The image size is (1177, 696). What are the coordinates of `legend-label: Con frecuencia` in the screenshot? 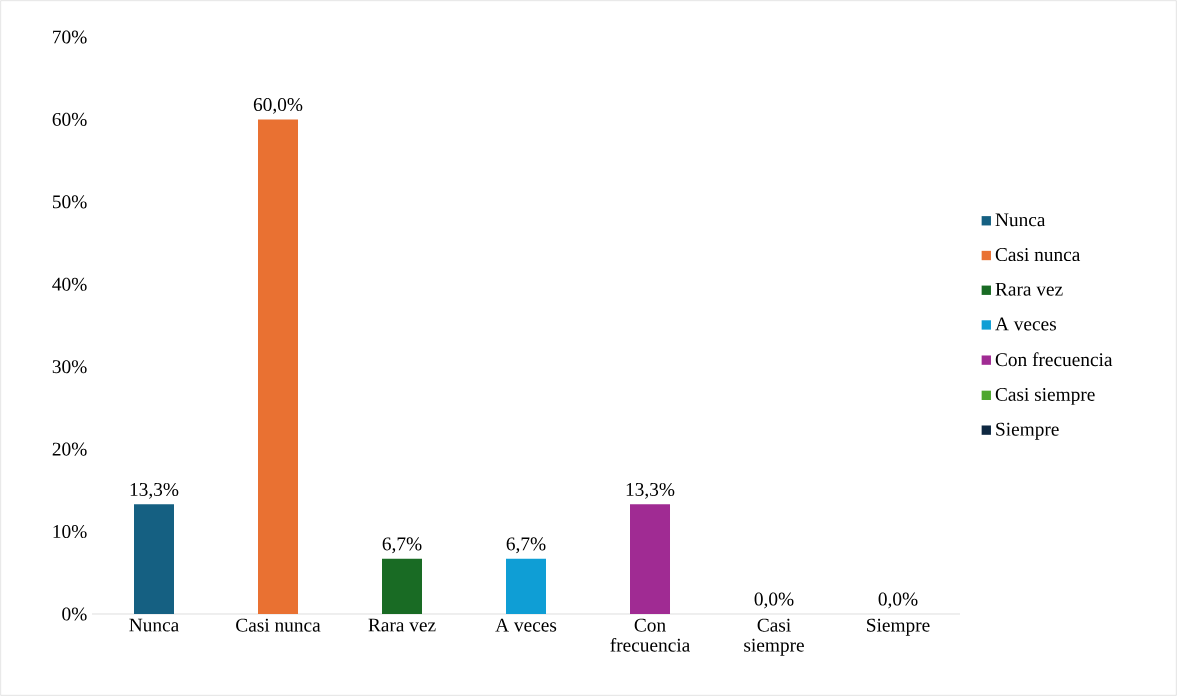 It's located at (1054, 359).